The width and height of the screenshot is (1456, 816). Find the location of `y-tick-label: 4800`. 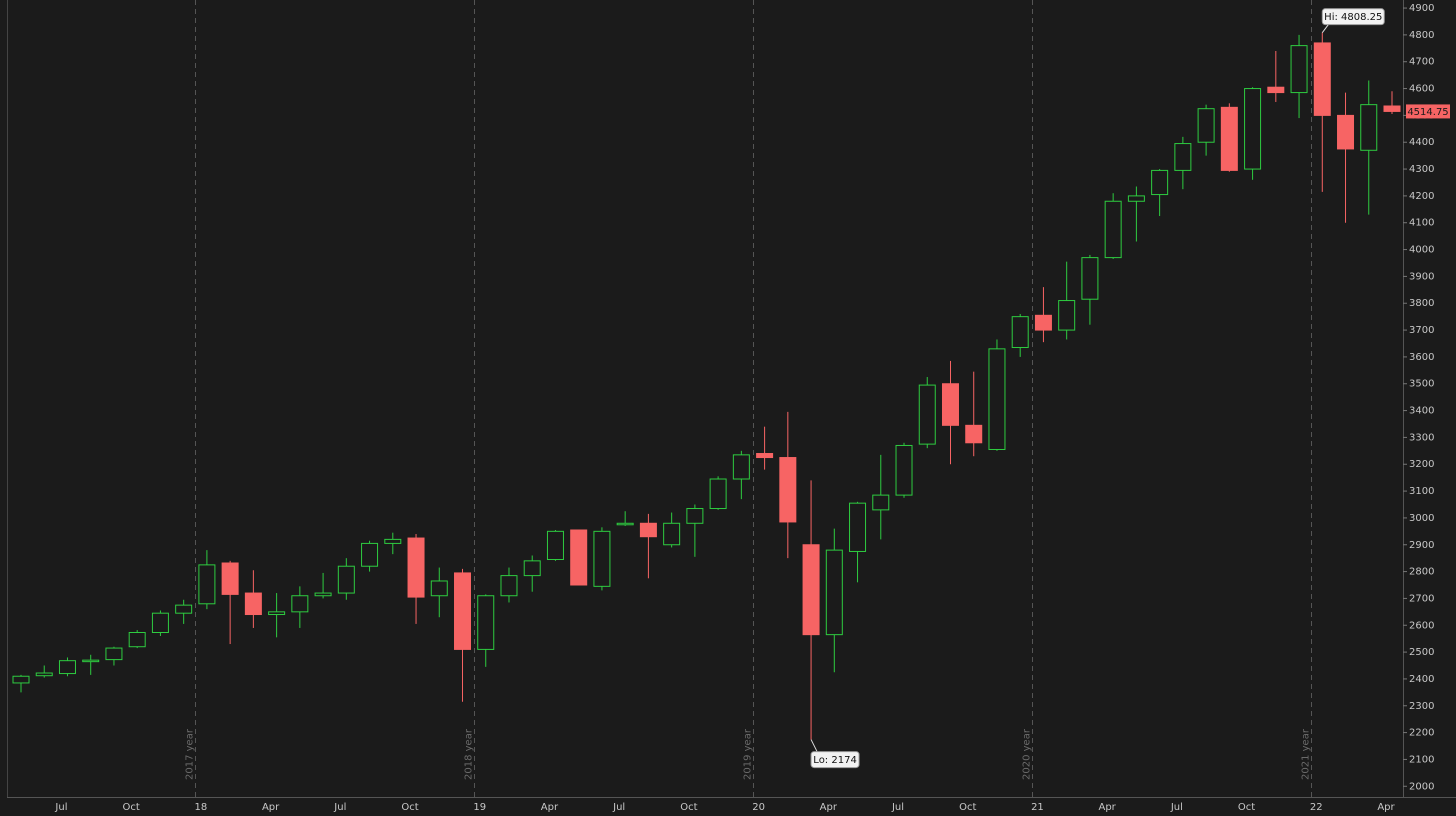

y-tick-label: 4800 is located at coordinates (1421, 35).